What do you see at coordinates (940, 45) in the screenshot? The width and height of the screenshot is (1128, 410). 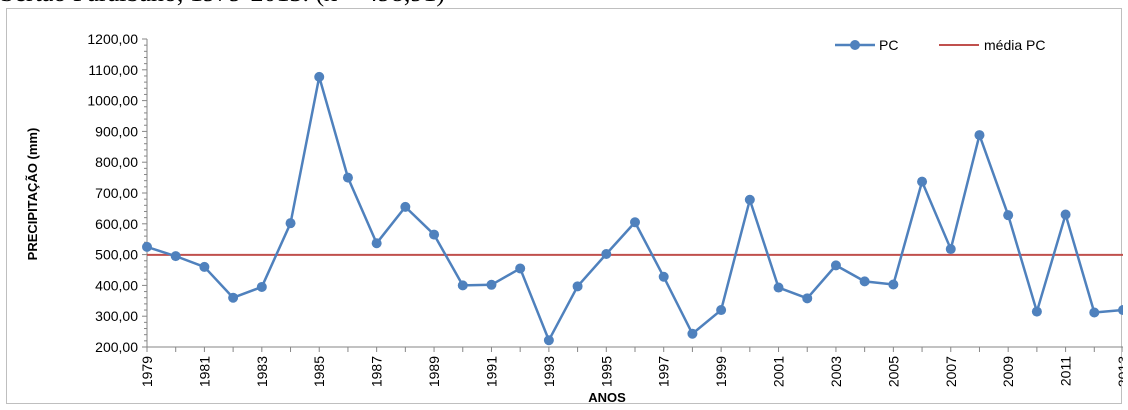 I see `legend: PC média PC` at bounding box center [940, 45].